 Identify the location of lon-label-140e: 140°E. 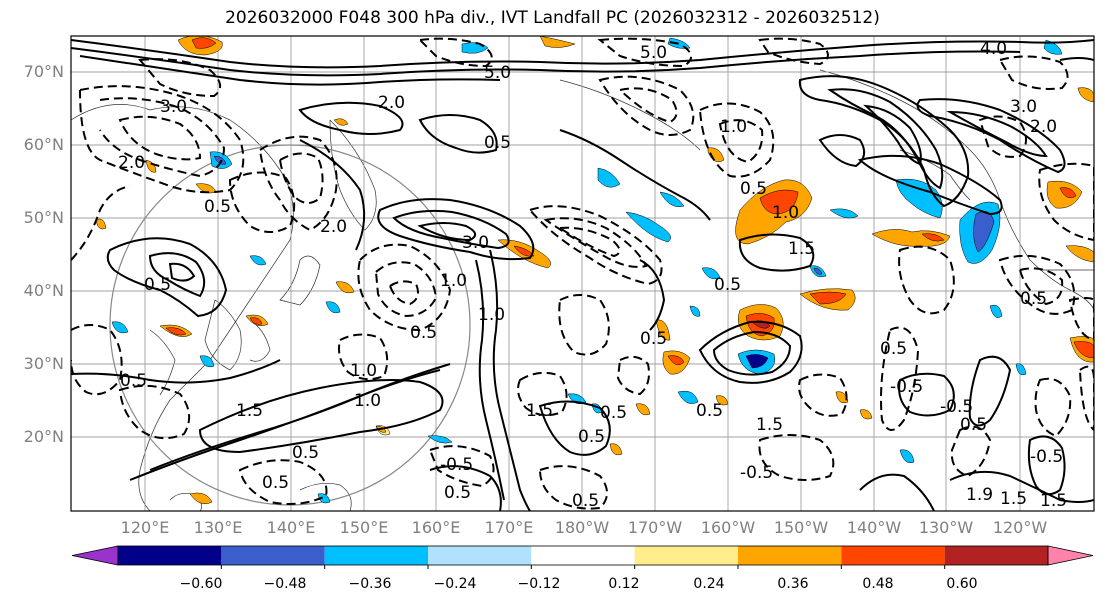
(291, 527).